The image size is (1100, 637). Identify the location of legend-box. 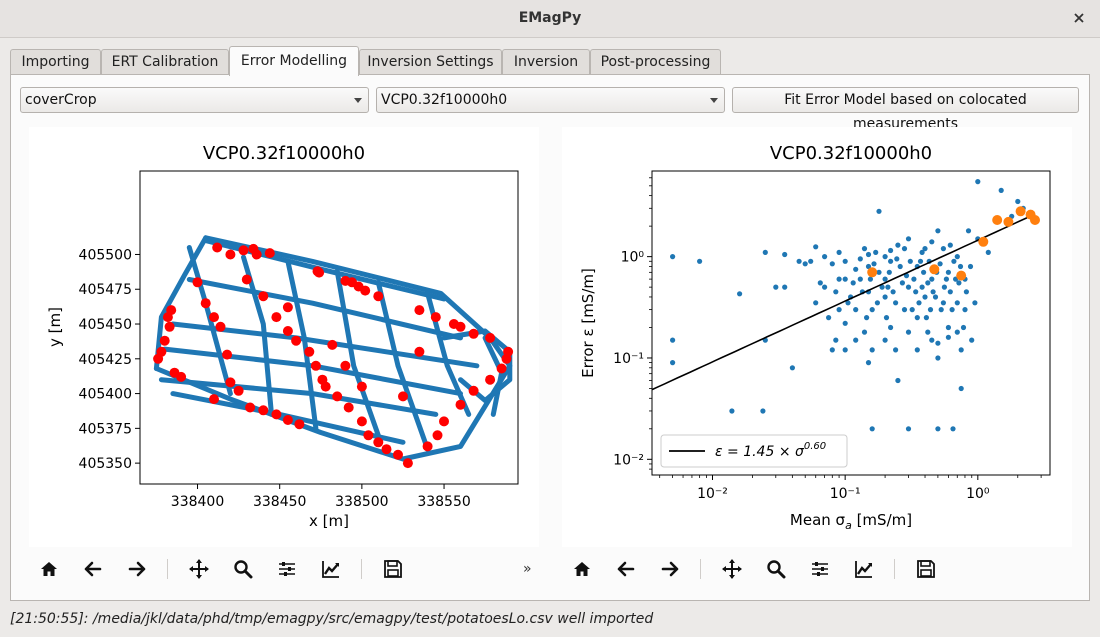
(754, 451).